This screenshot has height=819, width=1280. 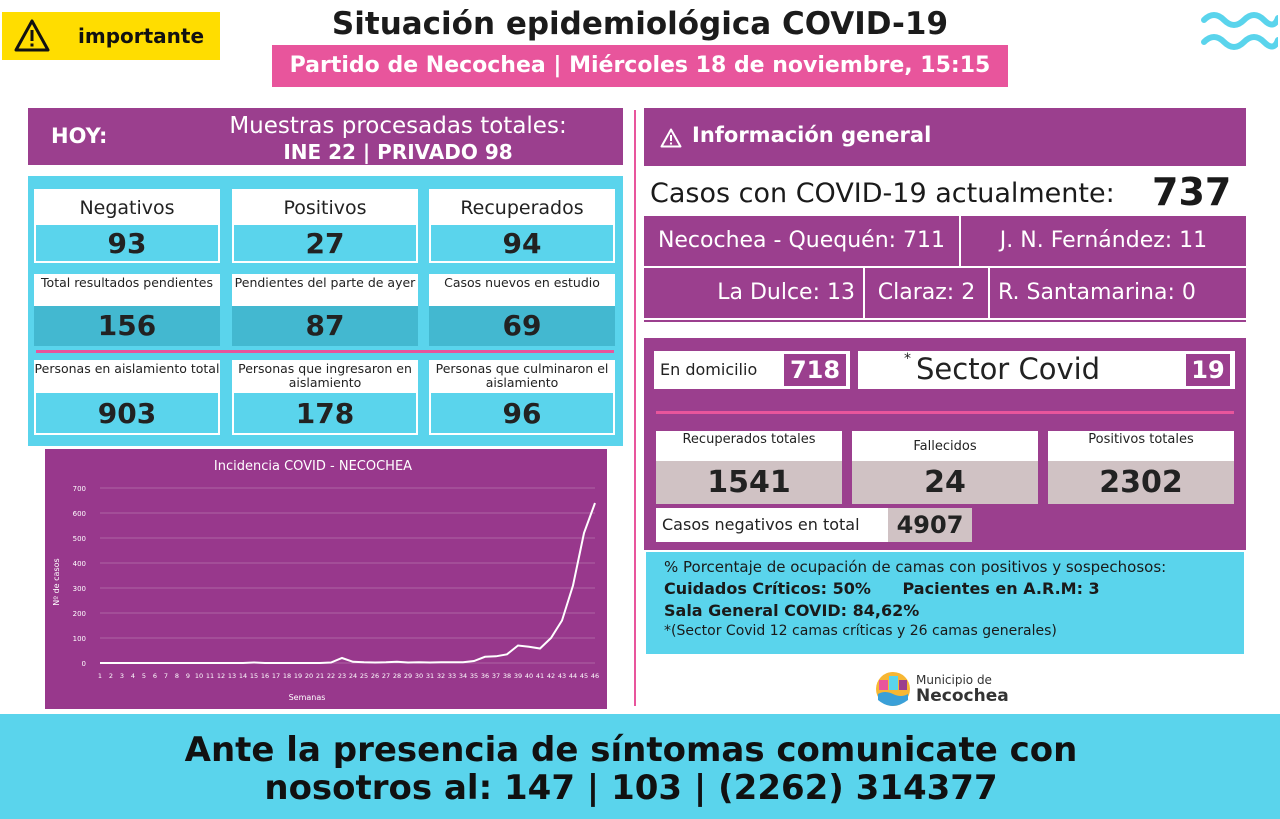 I want to click on chart-xtick-label: 26, so click(x=375, y=676).